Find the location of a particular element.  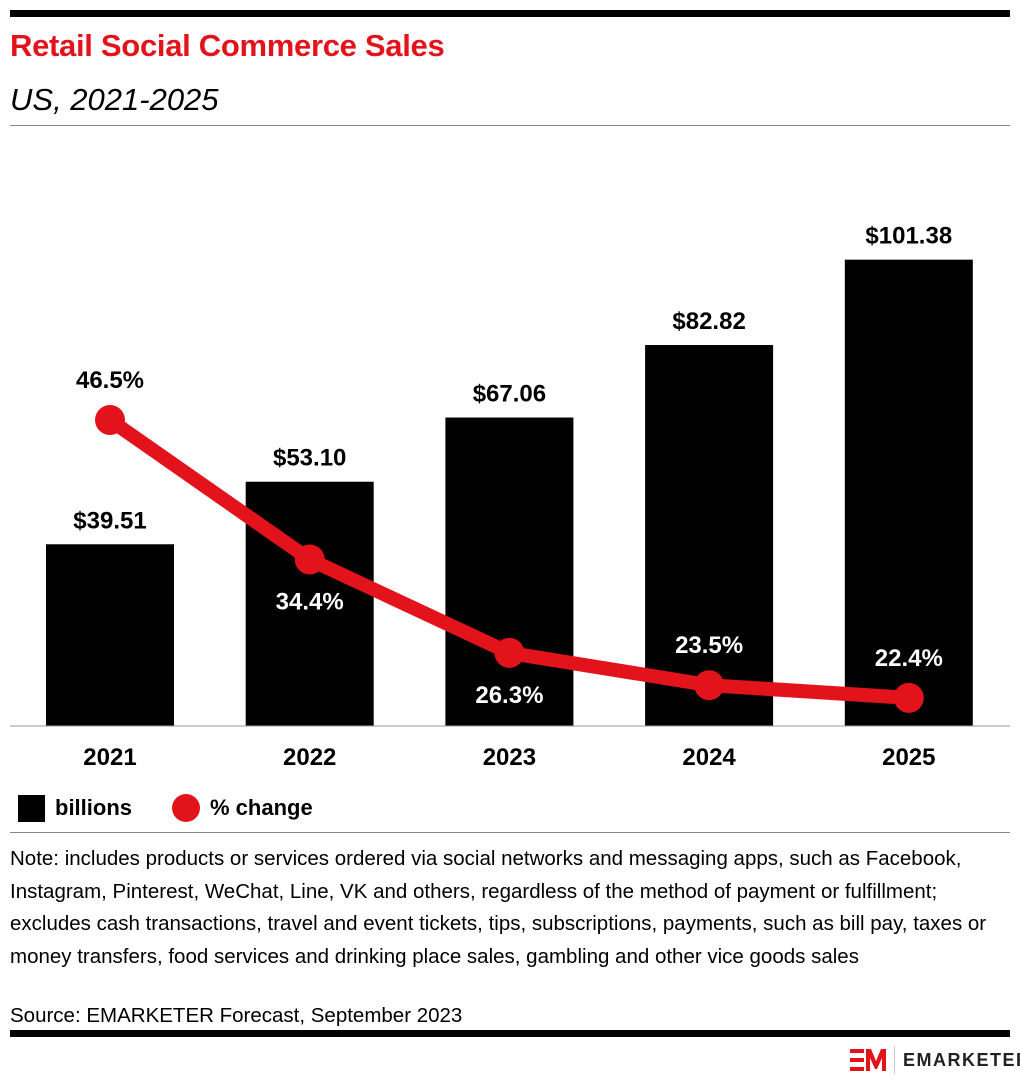

bottom-bar is located at coordinates (510, 1033).